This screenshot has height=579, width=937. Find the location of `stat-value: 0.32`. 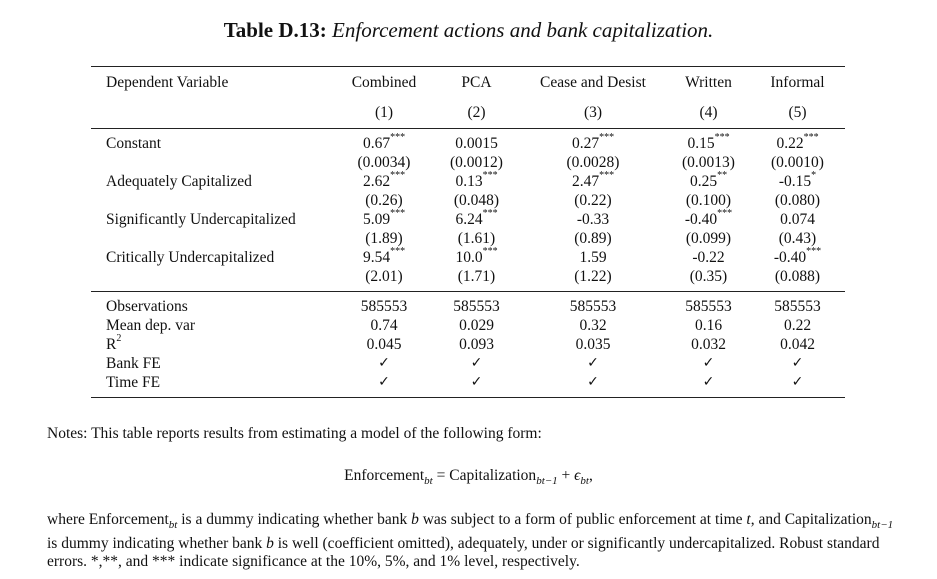

stat-value: 0.32 is located at coordinates (593, 325).